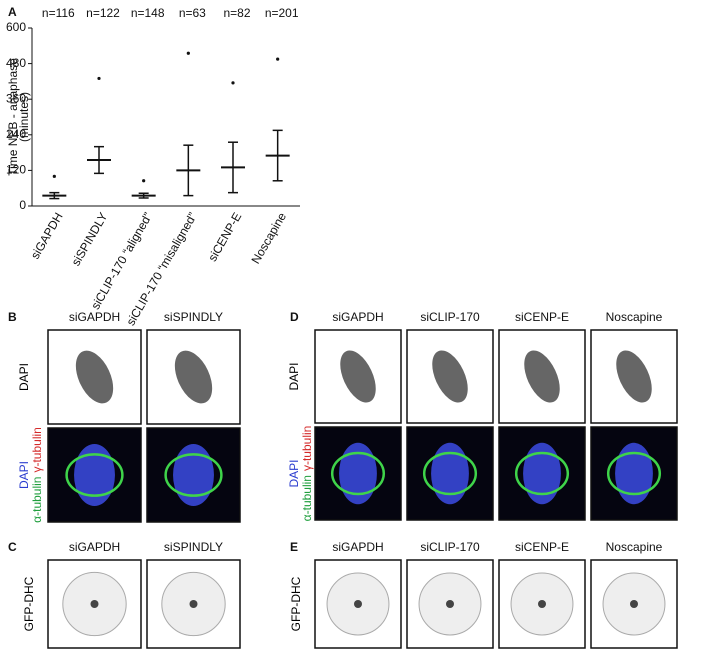 This screenshot has height=658, width=710. What do you see at coordinates (16, 134) in the screenshot?
I see `y-tick-label: 240` at bounding box center [16, 134].